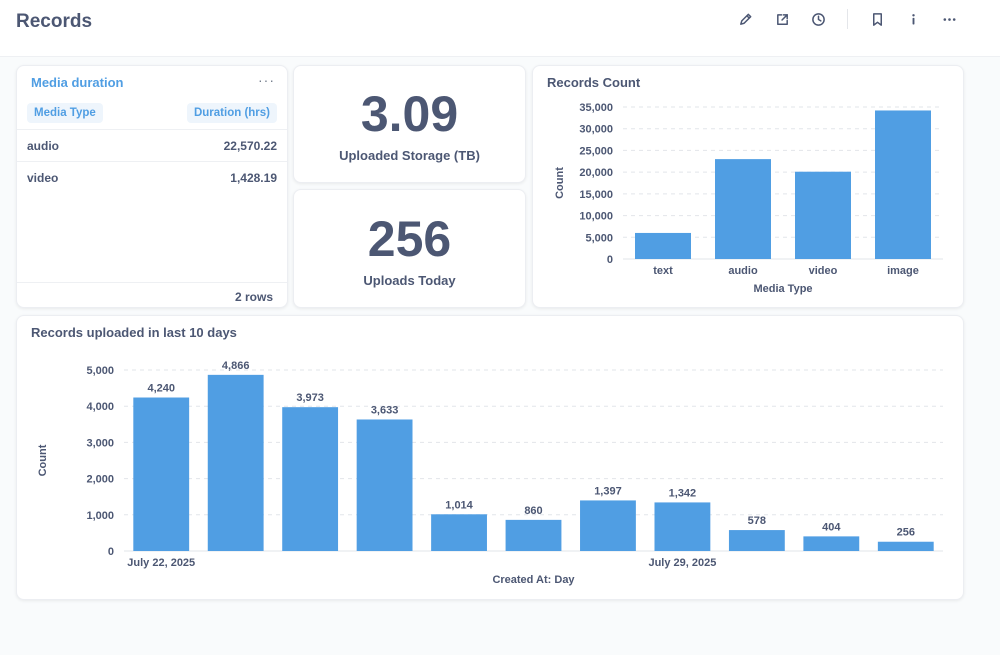 Image resolution: width=1000 pixels, height=655 pixels. I want to click on data-label: 4,866, so click(236, 366).